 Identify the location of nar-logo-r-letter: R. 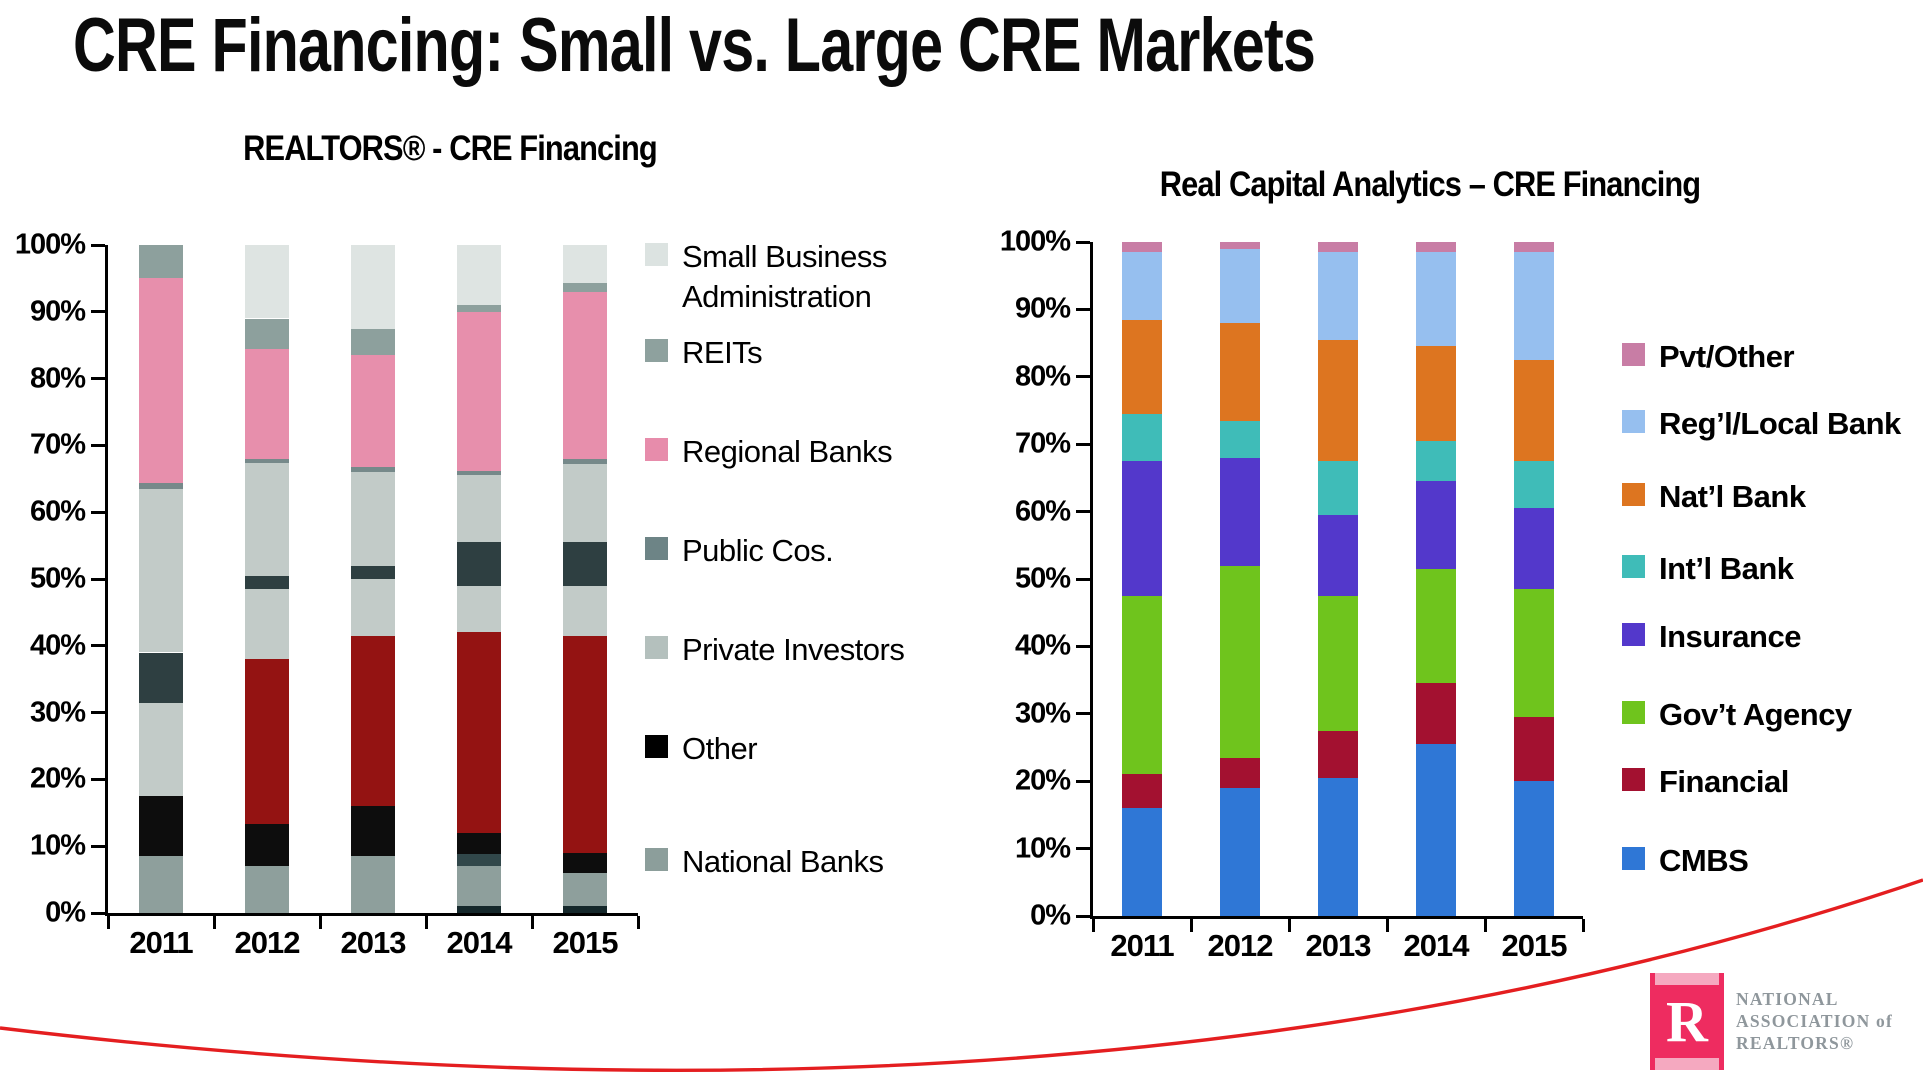
(1687, 1021).